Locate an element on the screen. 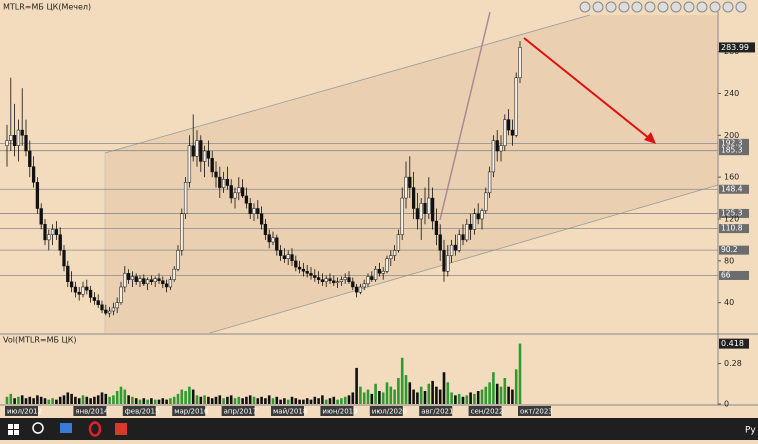 This screenshot has width=758, height=444. x-tick-label: мар/2016 is located at coordinates (191, 412).